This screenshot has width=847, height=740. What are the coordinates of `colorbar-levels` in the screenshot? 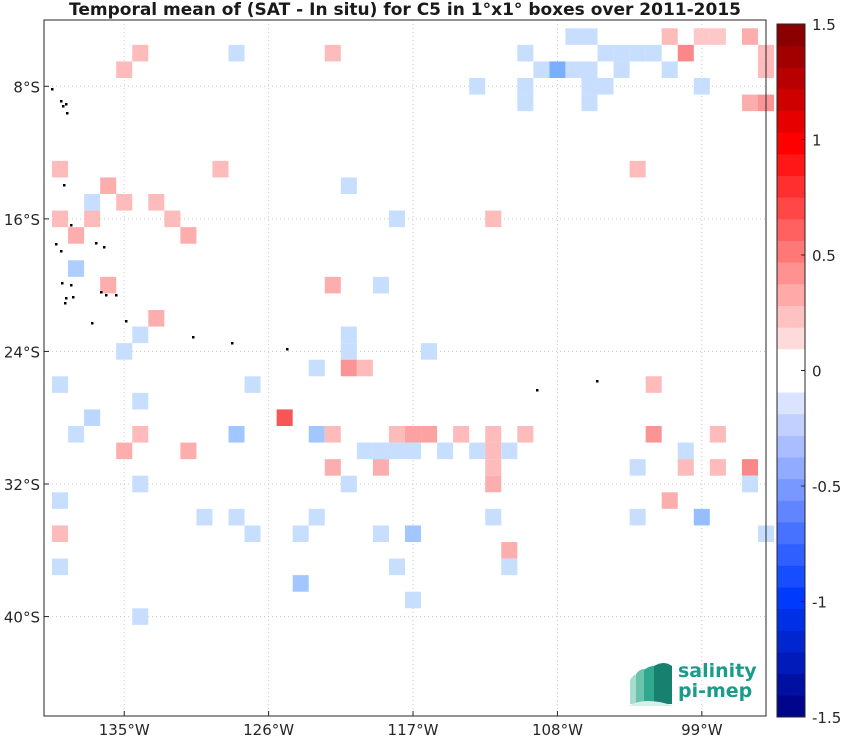 It's located at (791, 371).